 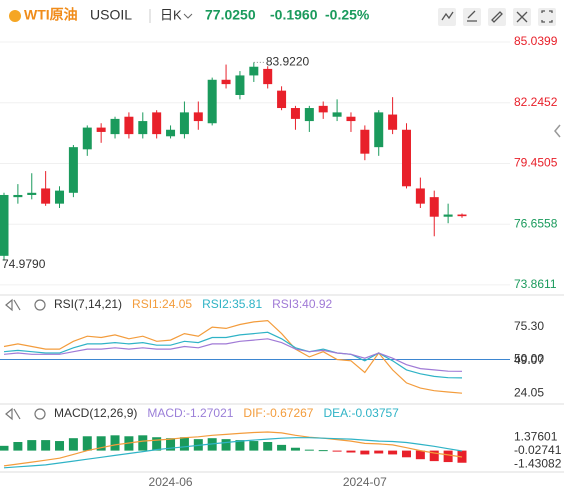 I want to click on low-label: 74.9790, so click(x=24, y=264).